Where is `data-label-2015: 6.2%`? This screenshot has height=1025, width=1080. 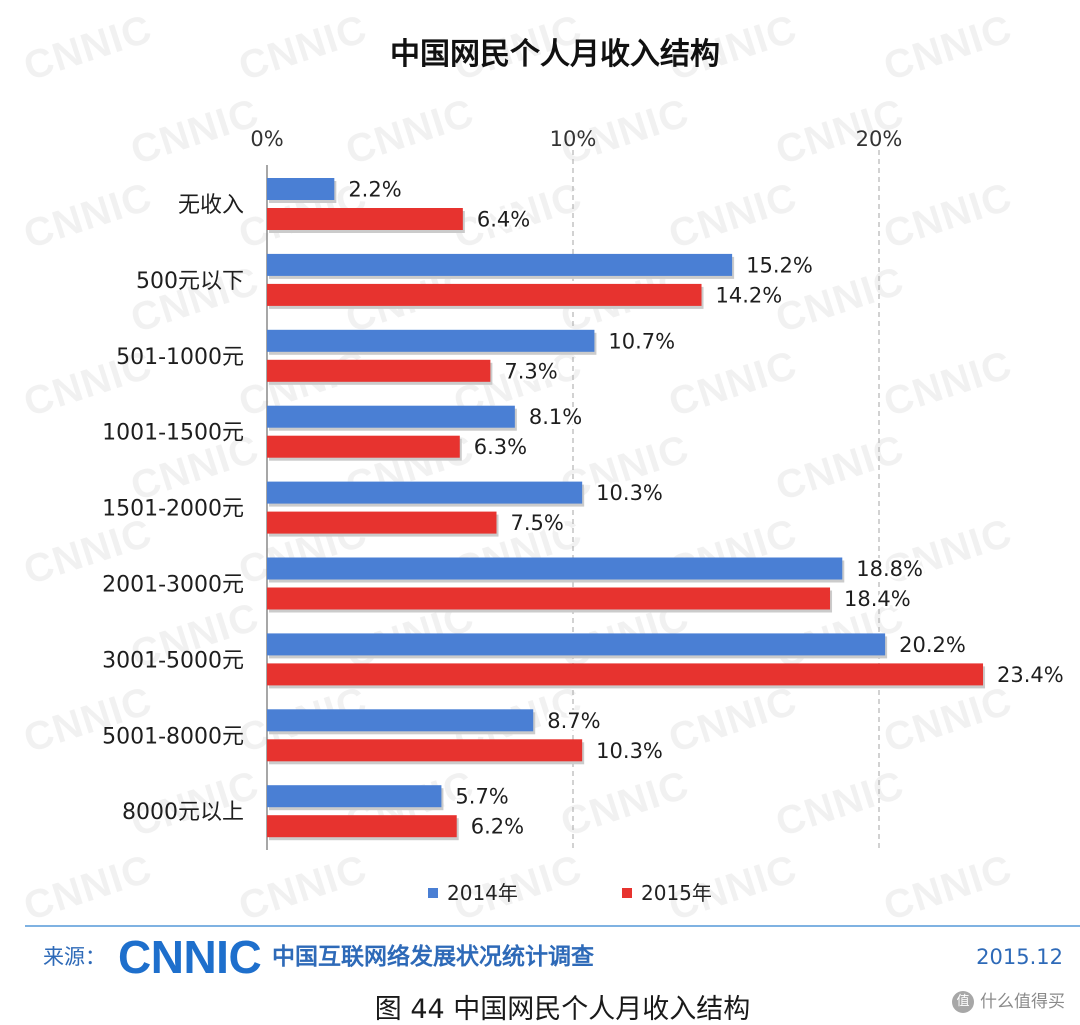 data-label-2015: 6.2% is located at coordinates (497, 827).